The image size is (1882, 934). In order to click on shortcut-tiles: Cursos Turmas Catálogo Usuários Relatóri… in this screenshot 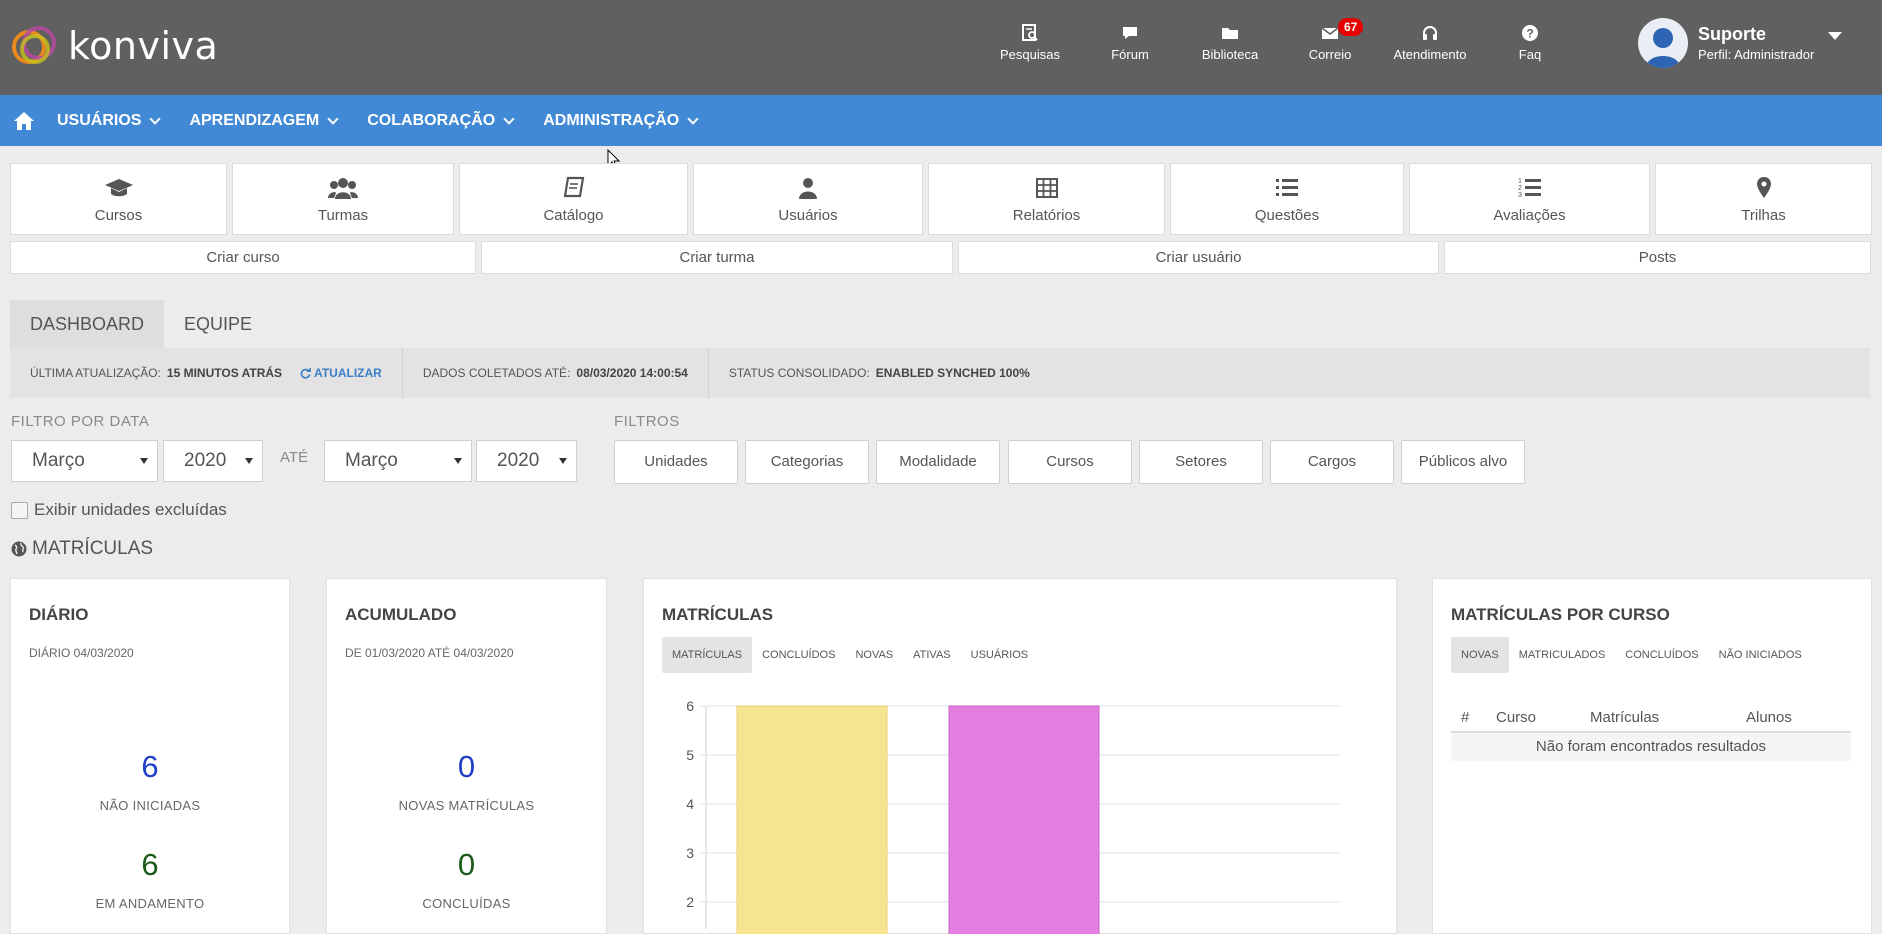, I will do `click(941, 199)`.